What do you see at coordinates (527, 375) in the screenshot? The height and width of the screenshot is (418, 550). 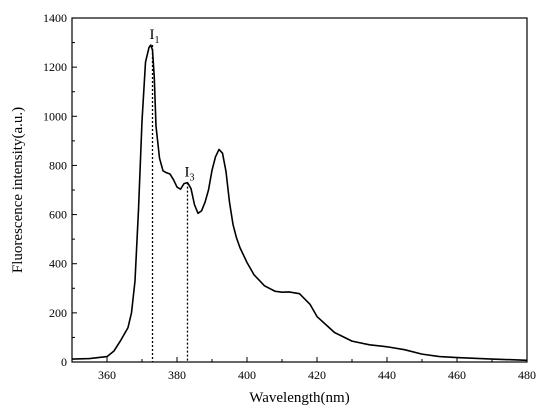 I see `x-tick-label: 480` at bounding box center [527, 375].